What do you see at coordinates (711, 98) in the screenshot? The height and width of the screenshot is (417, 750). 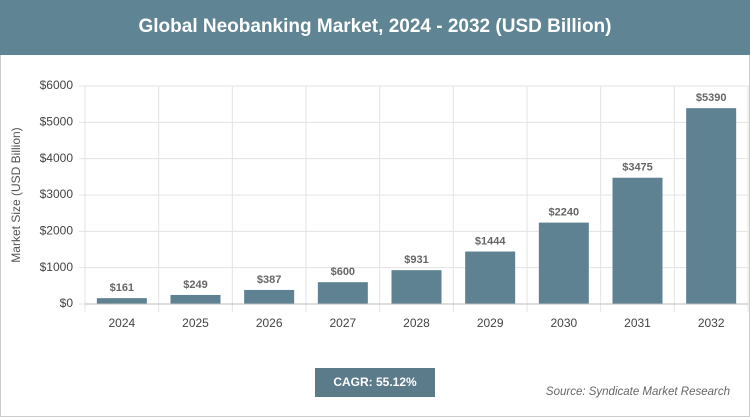 I see `value-label: $5390` at bounding box center [711, 98].